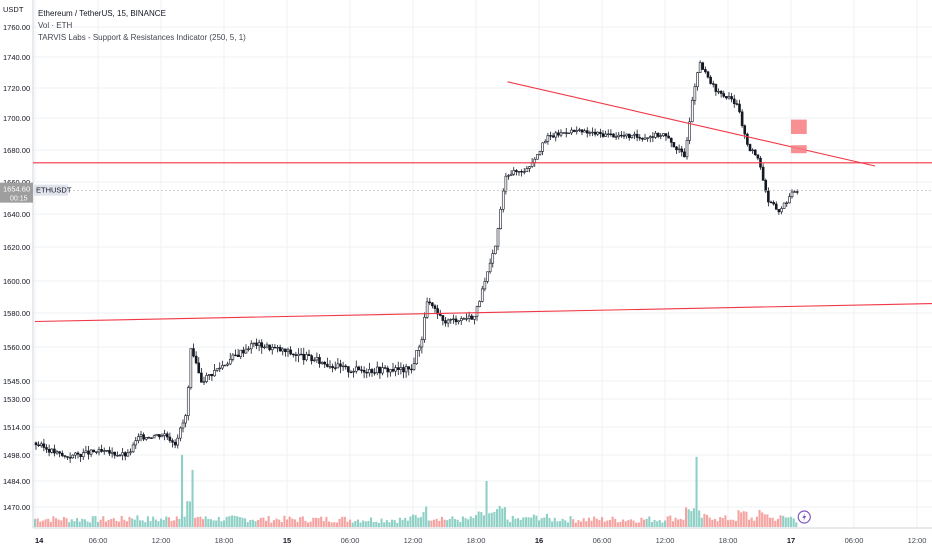  What do you see at coordinates (602, 540) in the screenshot?
I see `time-tick-label: 06:00` at bounding box center [602, 540].